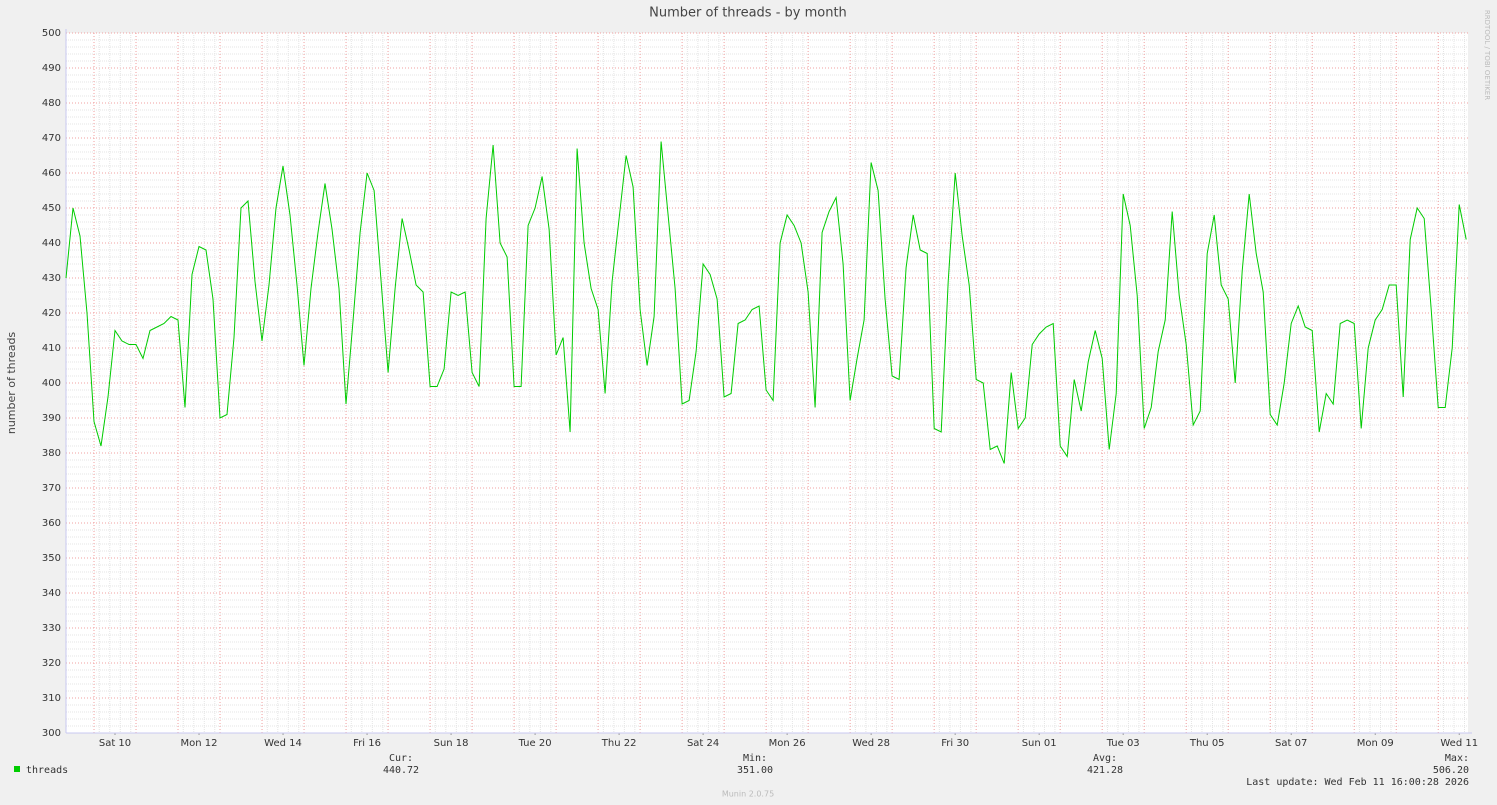  Describe the element at coordinates (283, 743) in the screenshot. I see `x-tick-label: Wed 14` at that location.